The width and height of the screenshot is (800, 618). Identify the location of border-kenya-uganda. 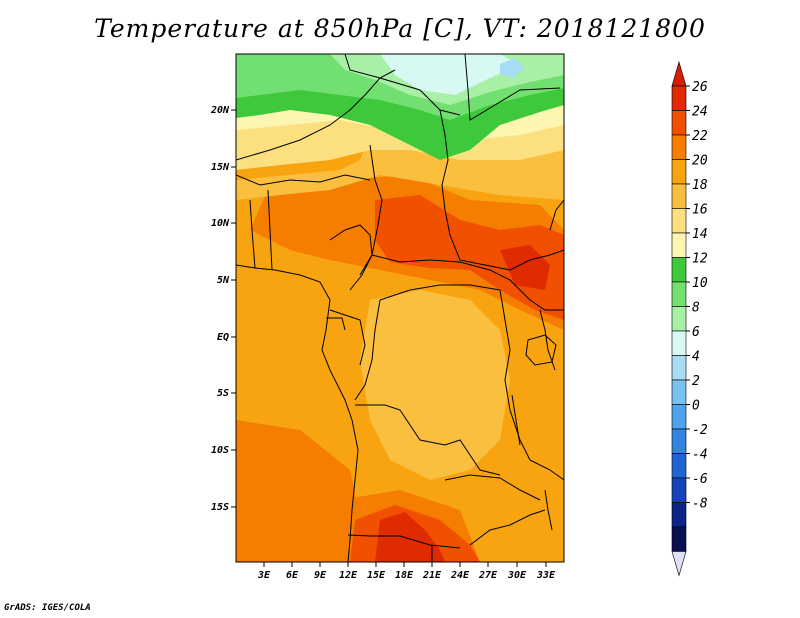
(547, 340).